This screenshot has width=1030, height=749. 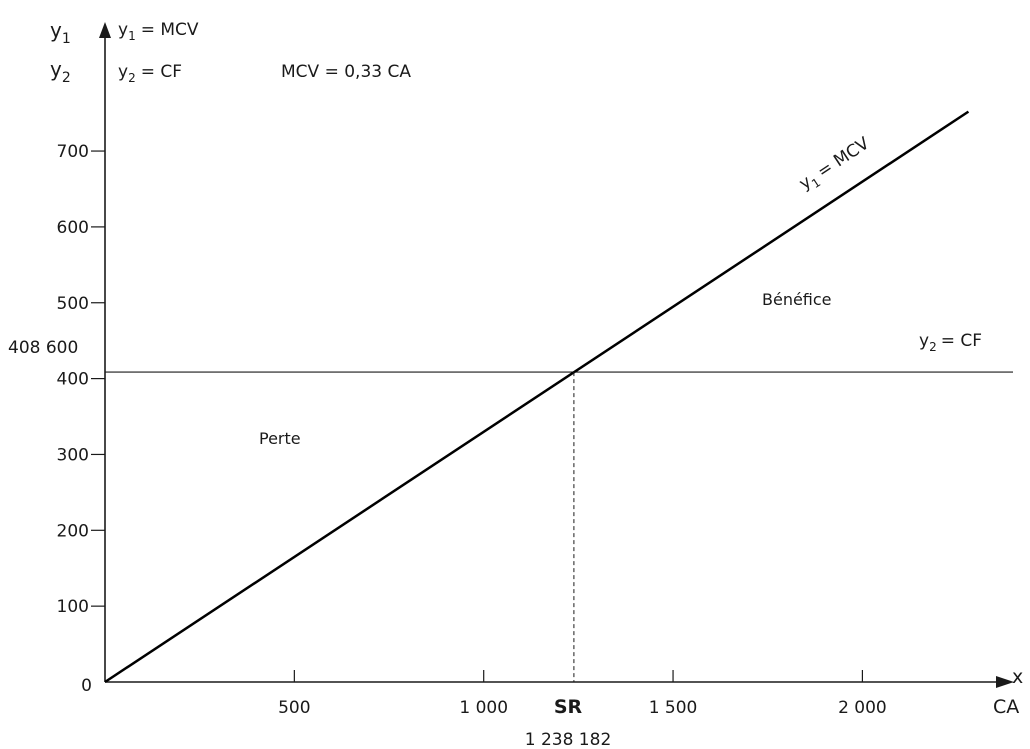 What do you see at coordinates (1005, 682) in the screenshot?
I see `x-axis-arrow` at bounding box center [1005, 682].